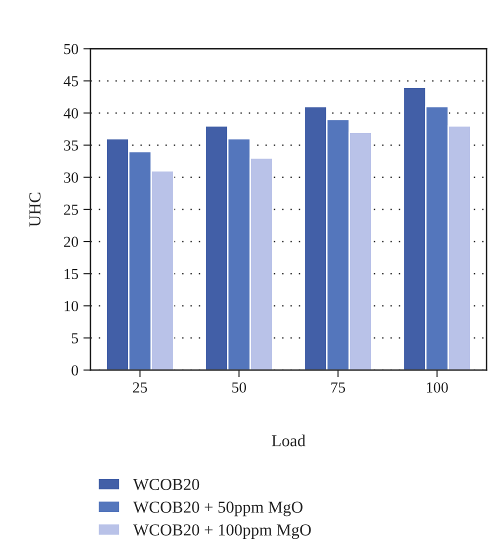 The image size is (489, 554). Describe the element at coordinates (239, 387) in the screenshot. I see `x-tick-label: 50` at that location.